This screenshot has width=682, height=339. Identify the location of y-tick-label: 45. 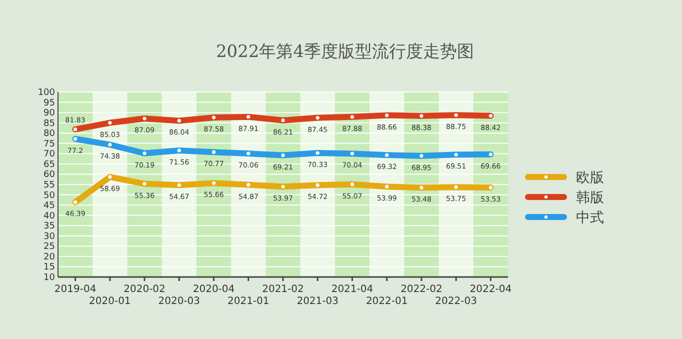
(49, 206).